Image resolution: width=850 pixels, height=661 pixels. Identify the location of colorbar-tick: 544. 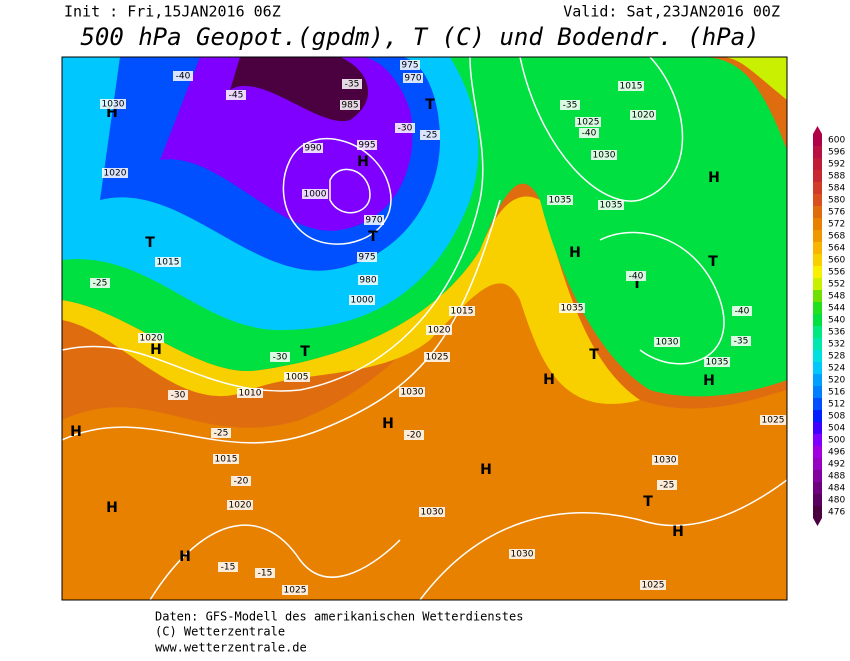
(836, 309).